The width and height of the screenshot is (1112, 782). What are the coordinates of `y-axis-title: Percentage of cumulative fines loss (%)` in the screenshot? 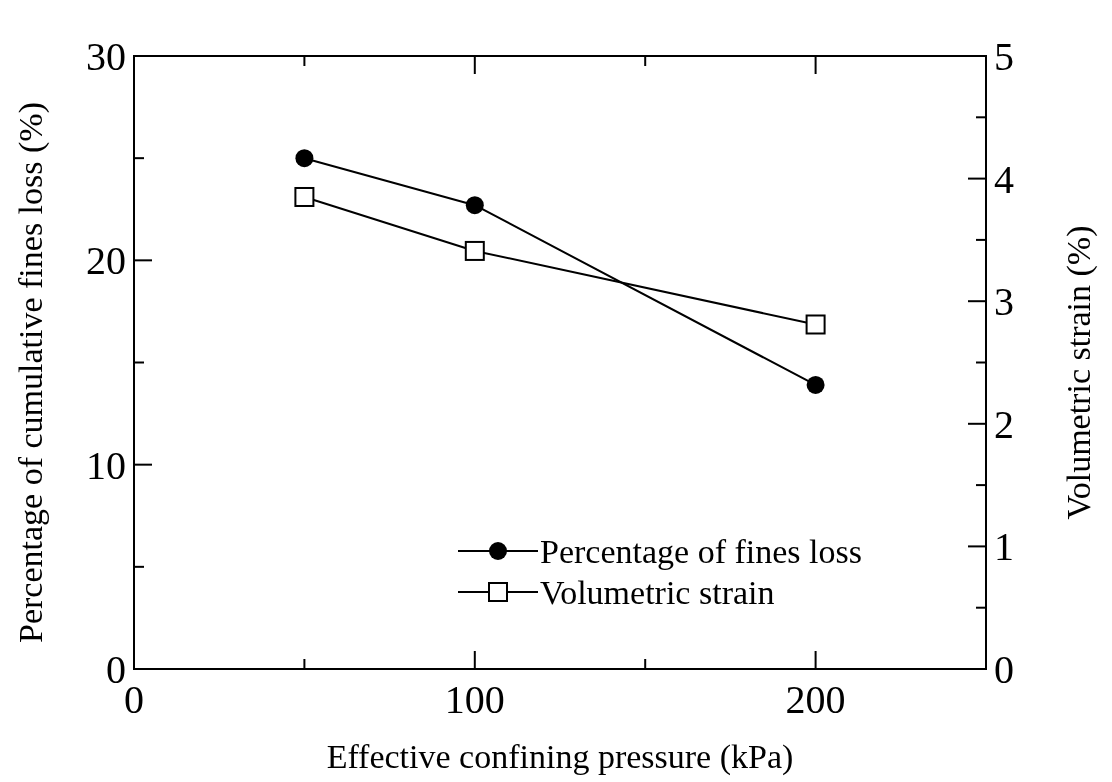 It's located at (31, 372).